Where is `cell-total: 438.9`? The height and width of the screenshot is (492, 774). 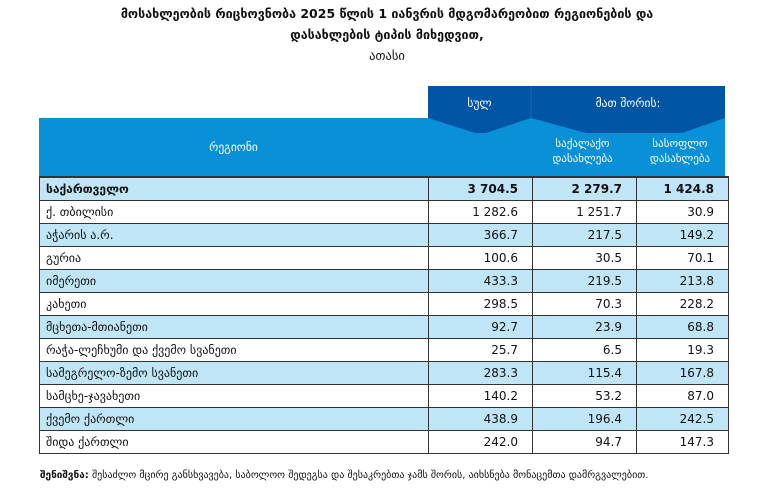
cell-total: 438.9 is located at coordinates (480, 419).